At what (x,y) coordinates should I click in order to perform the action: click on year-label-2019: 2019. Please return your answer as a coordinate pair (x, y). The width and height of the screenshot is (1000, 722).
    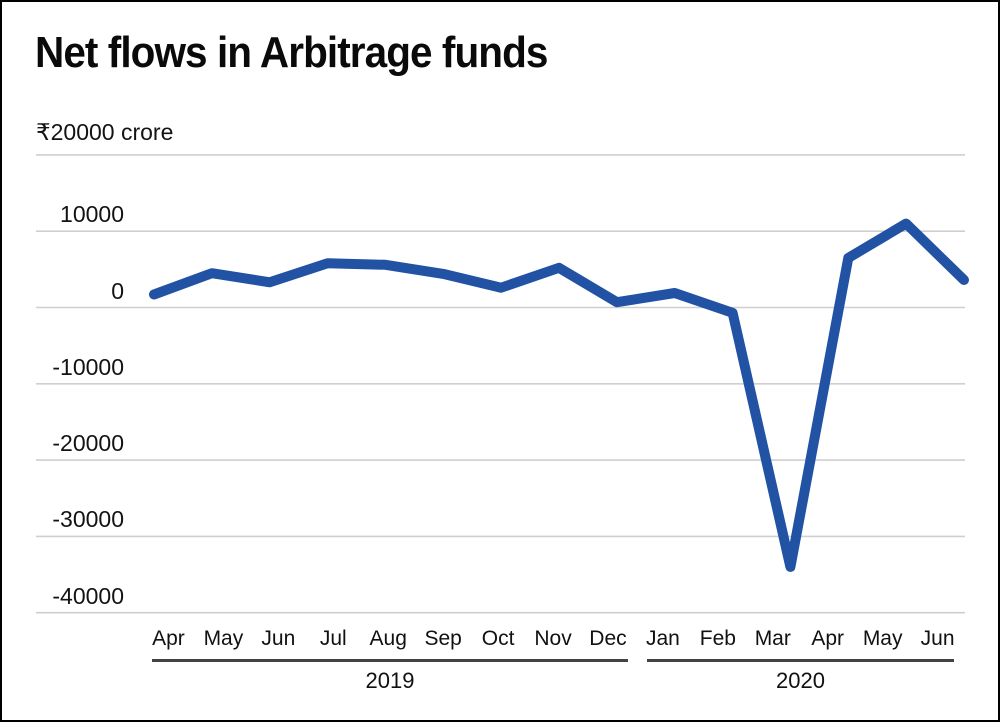
    Looking at the image, I should click on (390, 680).